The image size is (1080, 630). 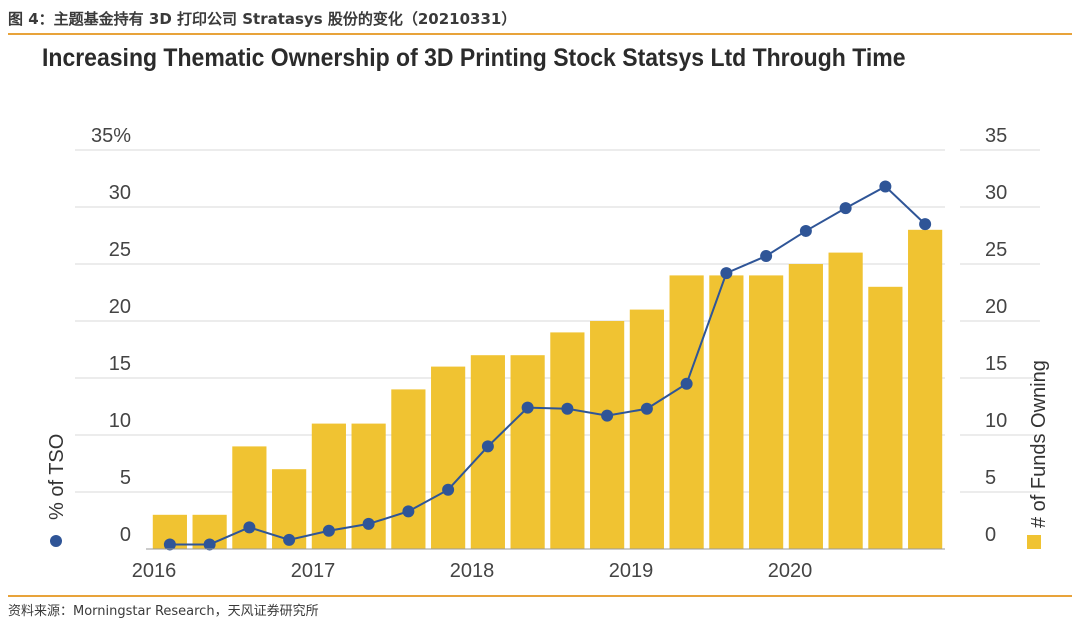 I want to click on caption-rule, so click(x=540, y=34).